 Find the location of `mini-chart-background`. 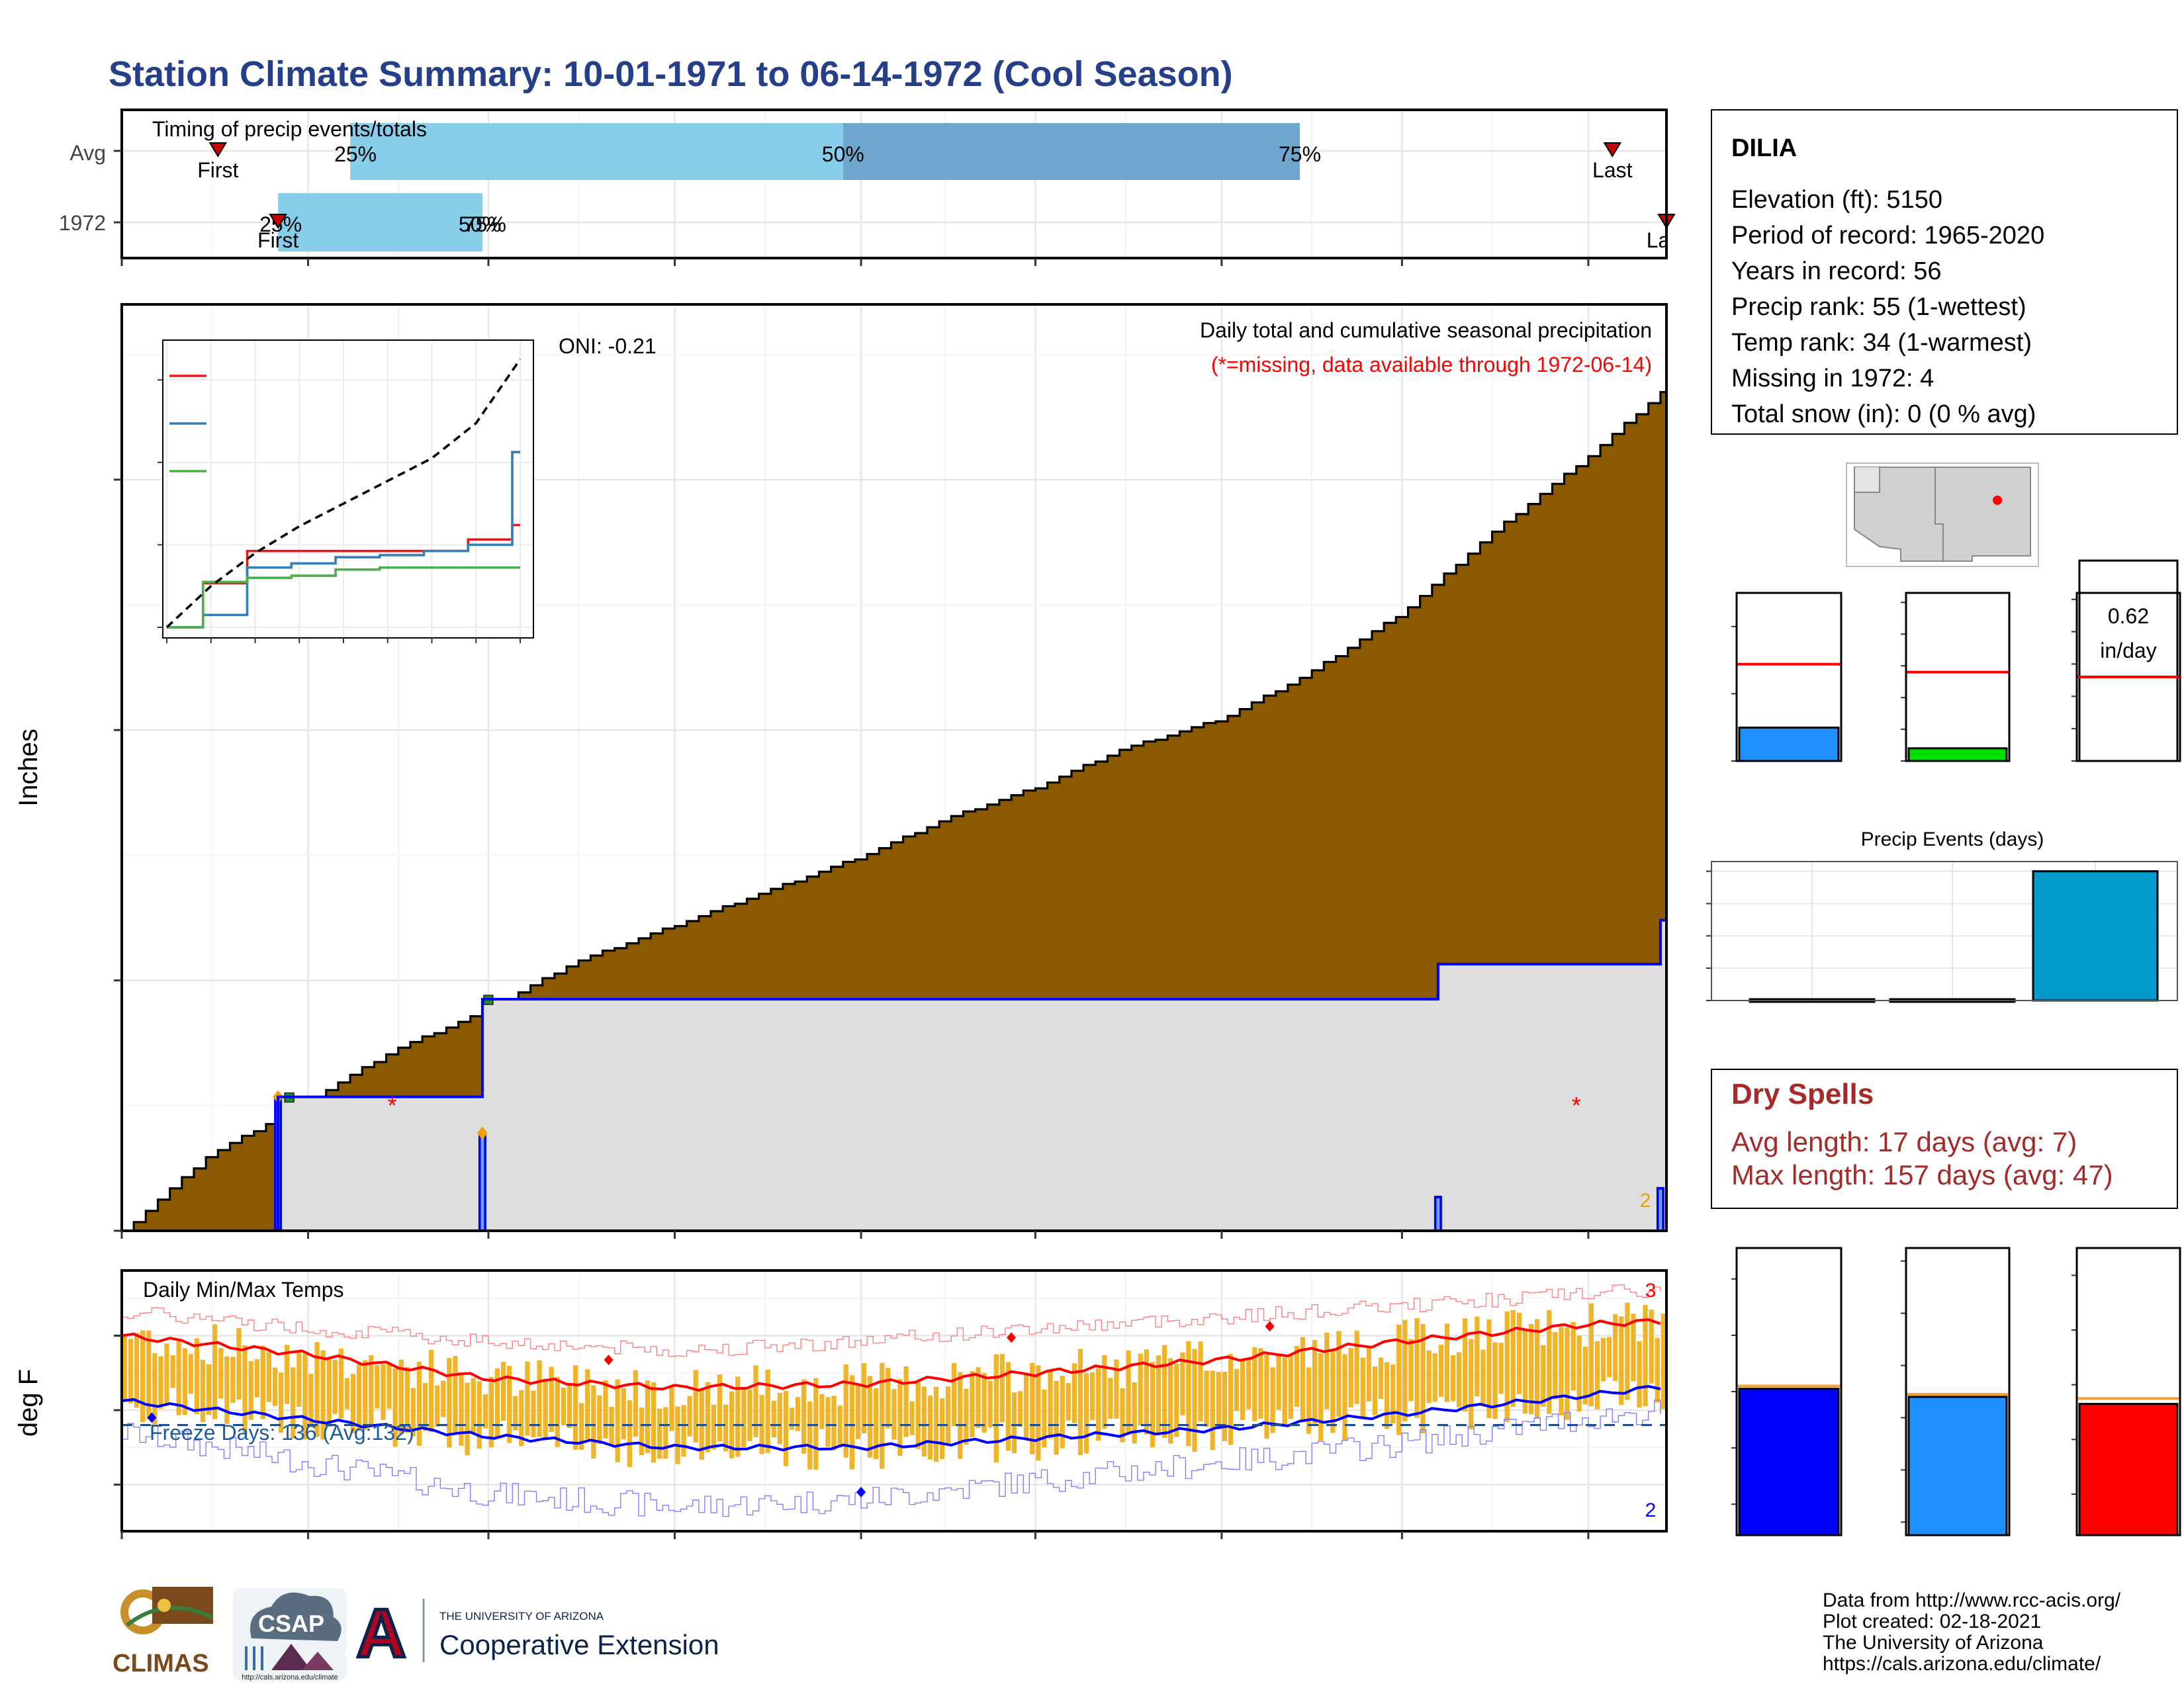

mini-chart-background is located at coordinates (1957, 677).